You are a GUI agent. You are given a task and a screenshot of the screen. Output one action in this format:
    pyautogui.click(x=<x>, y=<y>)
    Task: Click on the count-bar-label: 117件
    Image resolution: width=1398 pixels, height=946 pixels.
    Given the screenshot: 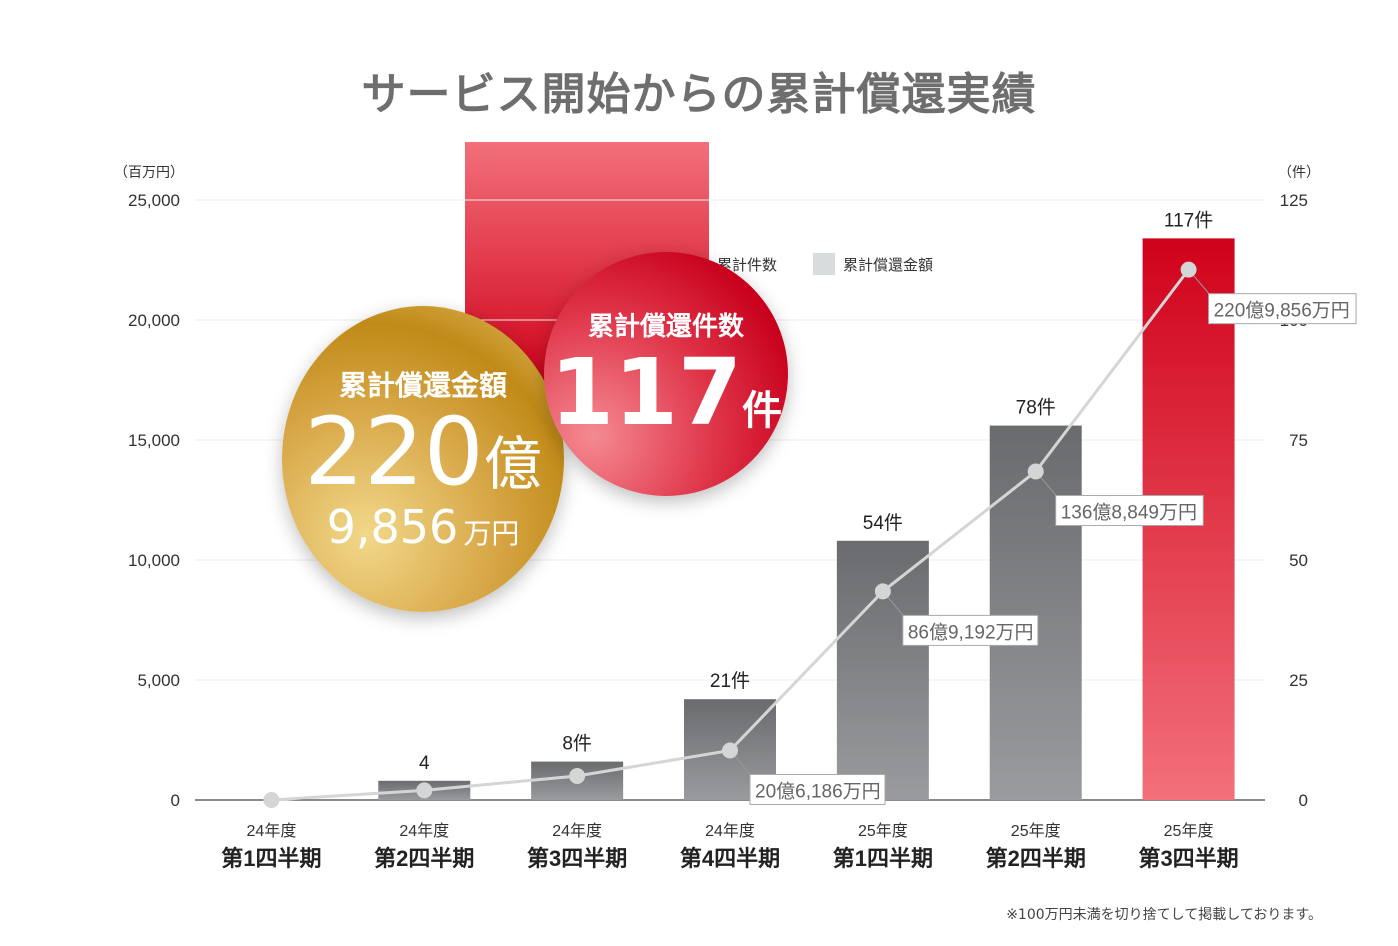 What is the action you would take?
    pyautogui.click(x=1188, y=220)
    